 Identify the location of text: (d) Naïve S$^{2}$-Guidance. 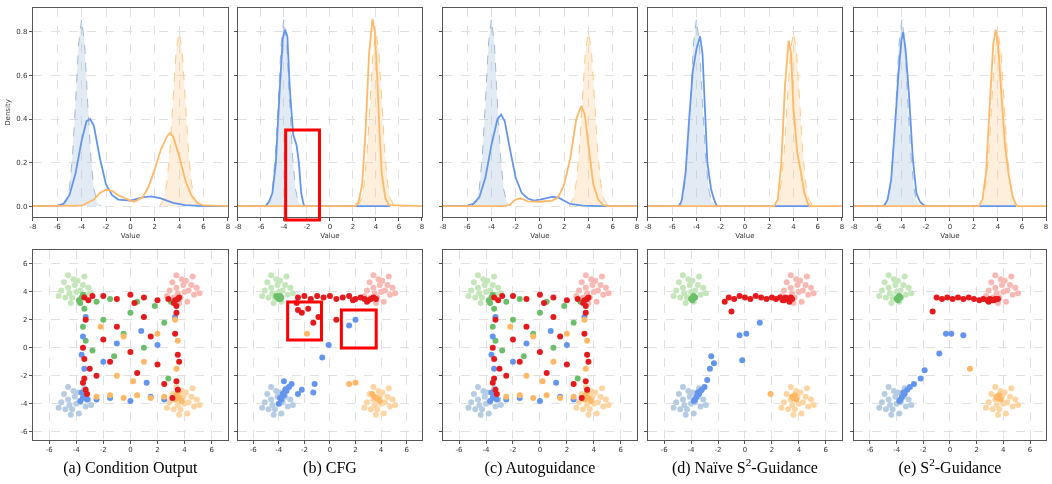
(744, 467).